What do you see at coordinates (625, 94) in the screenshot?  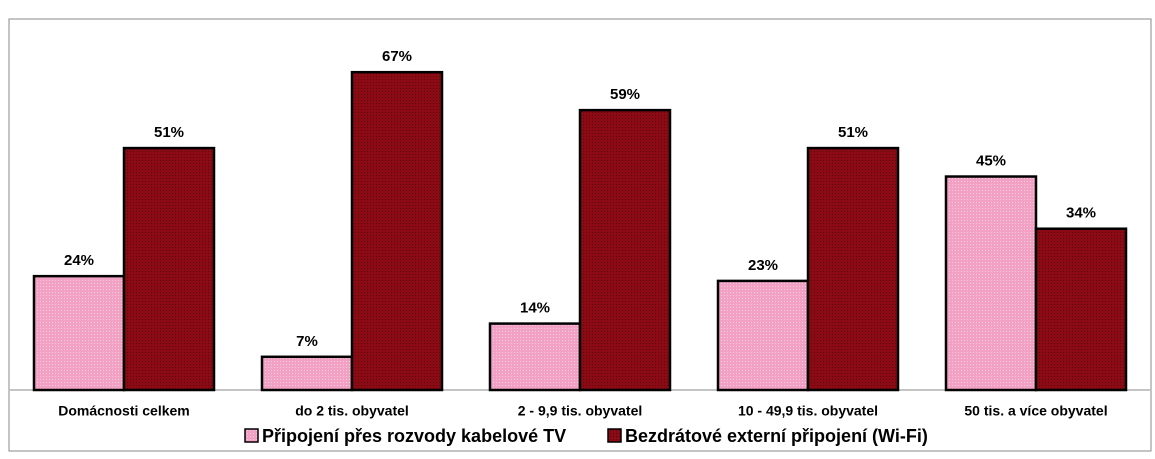 I see `value-label: 59%` at bounding box center [625, 94].